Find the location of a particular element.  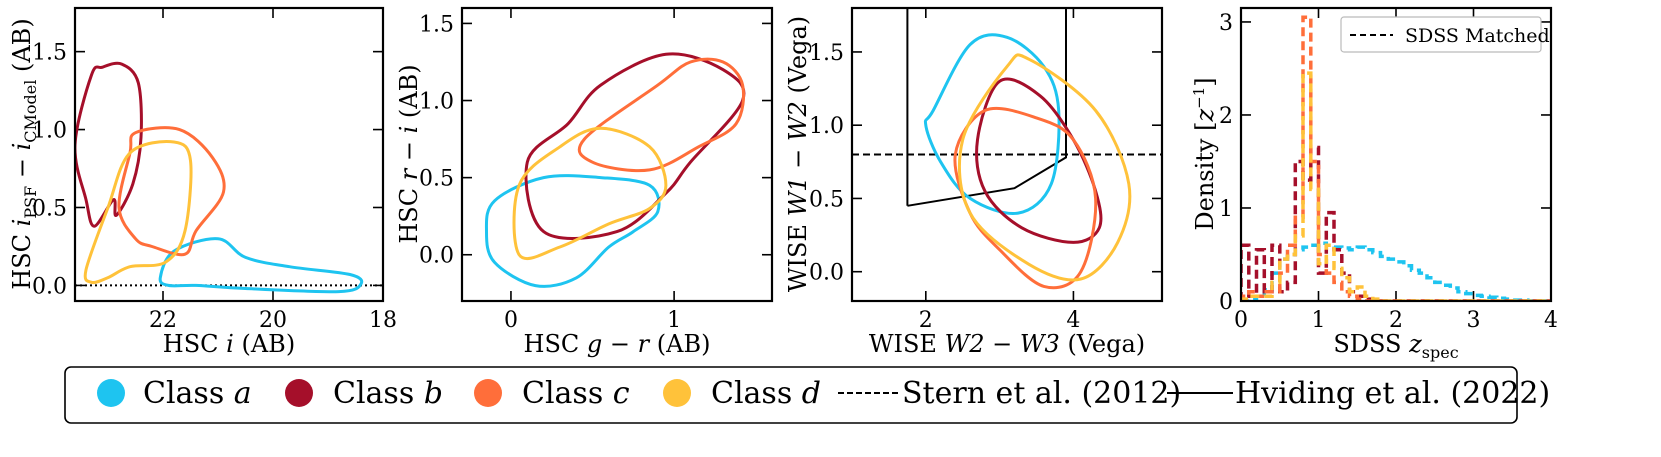

panel3-contour-class-d is located at coordinates (1044, 167).